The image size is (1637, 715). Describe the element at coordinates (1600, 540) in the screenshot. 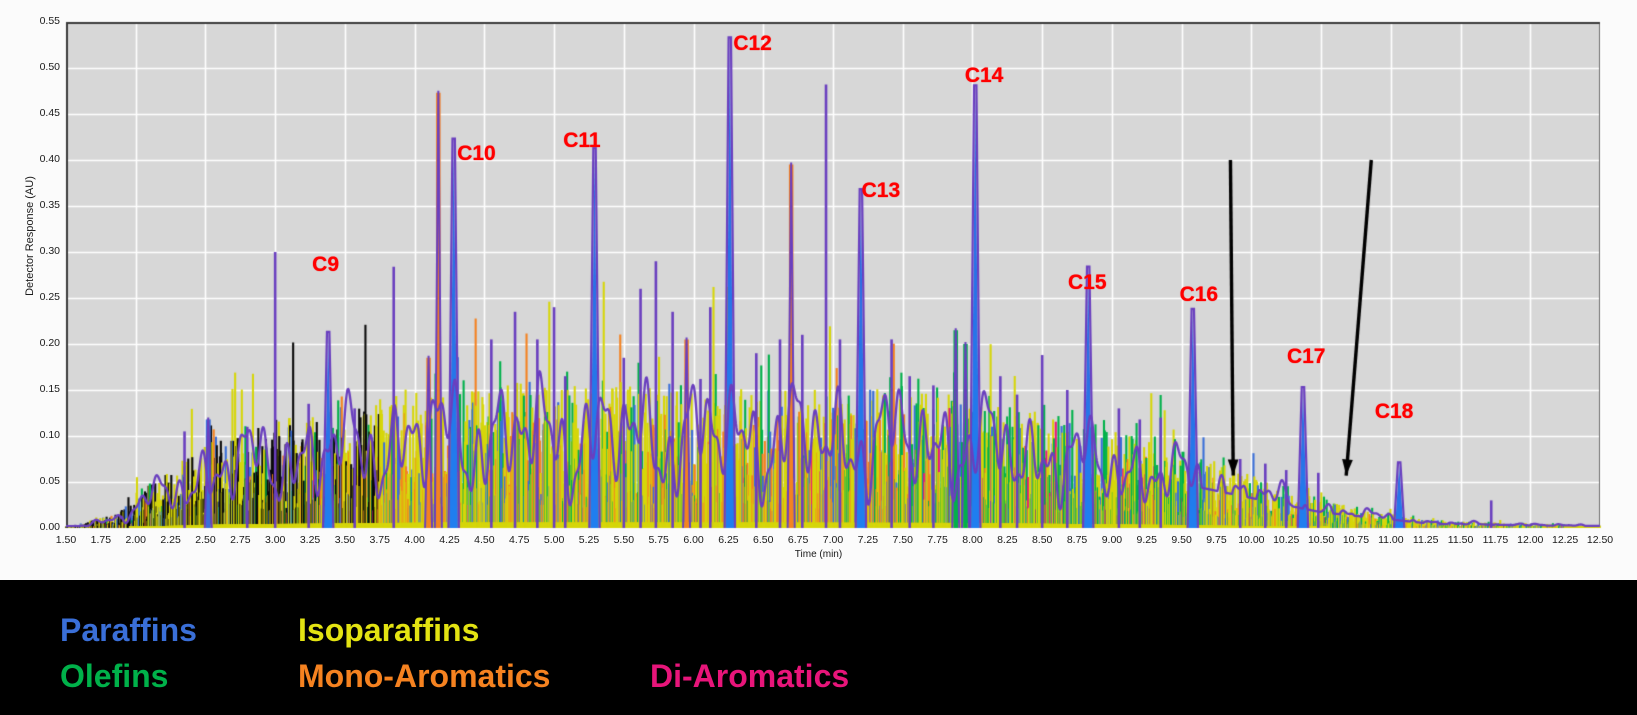

I see `x-tick-label: 12.50` at that location.